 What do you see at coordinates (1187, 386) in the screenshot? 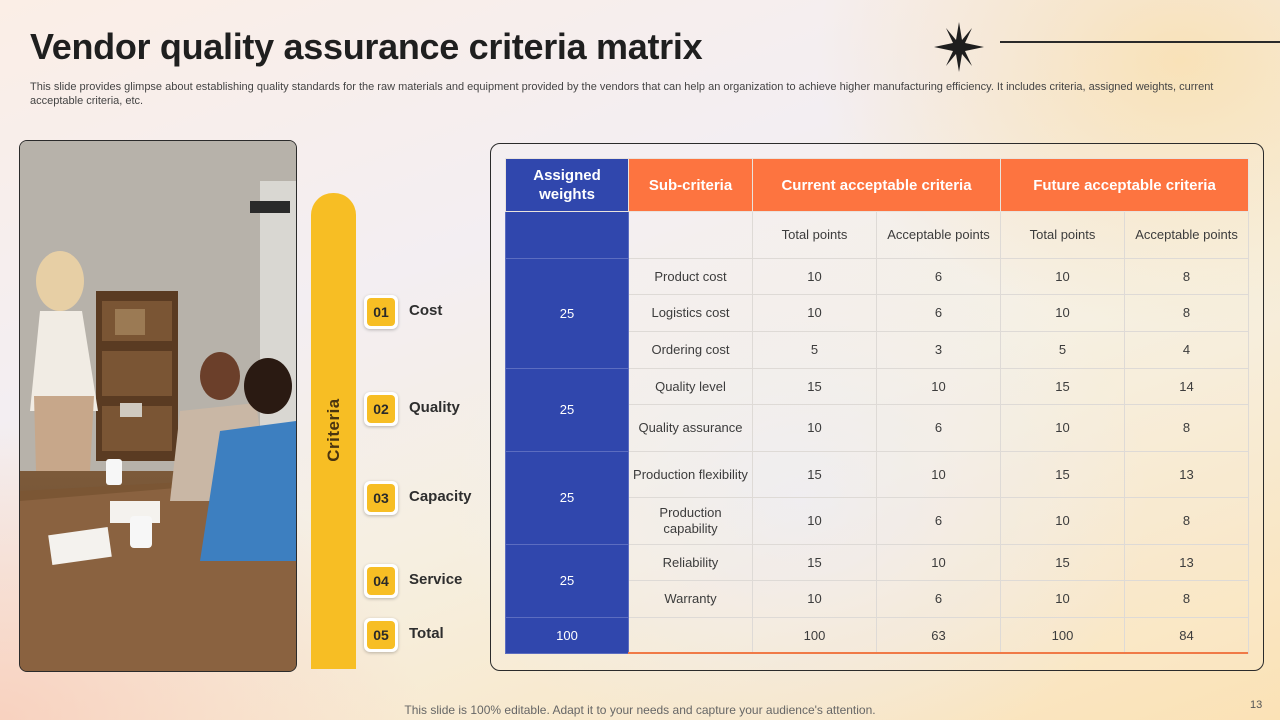
I see `value-cell: 14` at bounding box center [1187, 386].